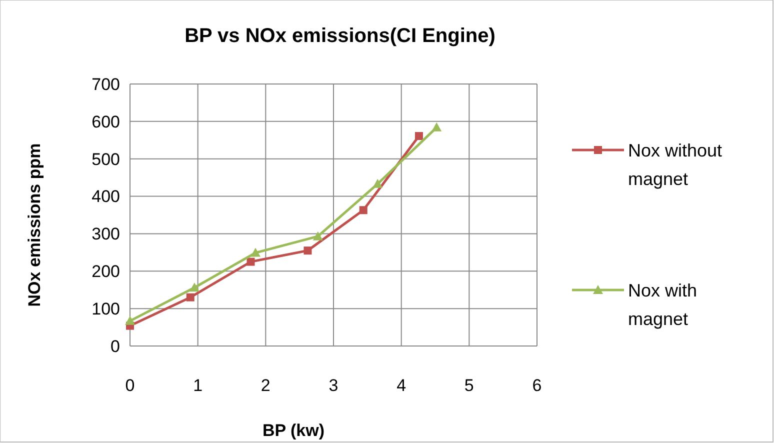 This screenshot has height=443, width=774. What do you see at coordinates (106, 272) in the screenshot?
I see `y-tick-label: 200` at bounding box center [106, 272].